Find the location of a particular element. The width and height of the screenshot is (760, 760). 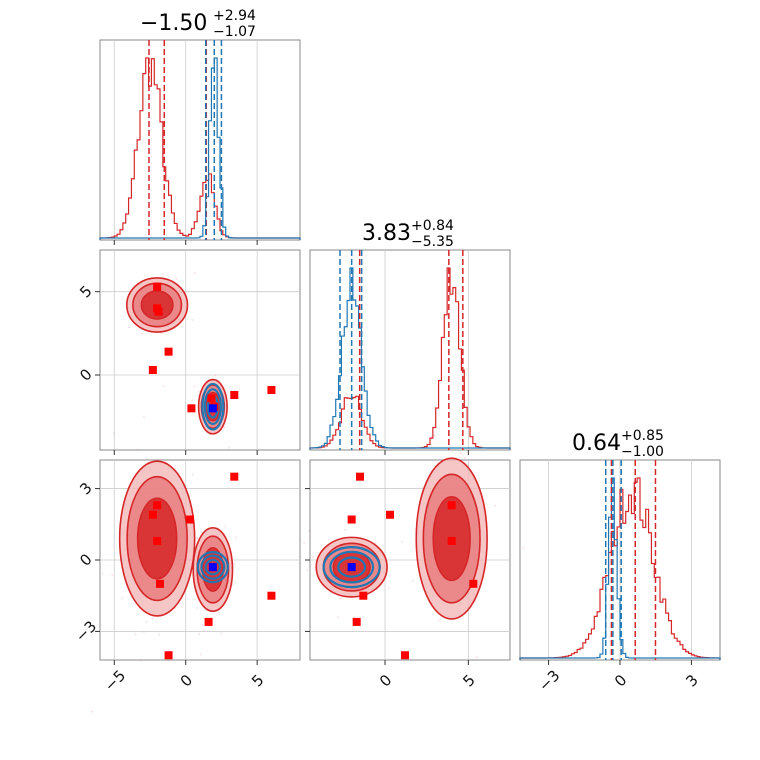

panel-p2-marginal: 0.64 +0.85 −1.00 is located at coordinates (620, 544).